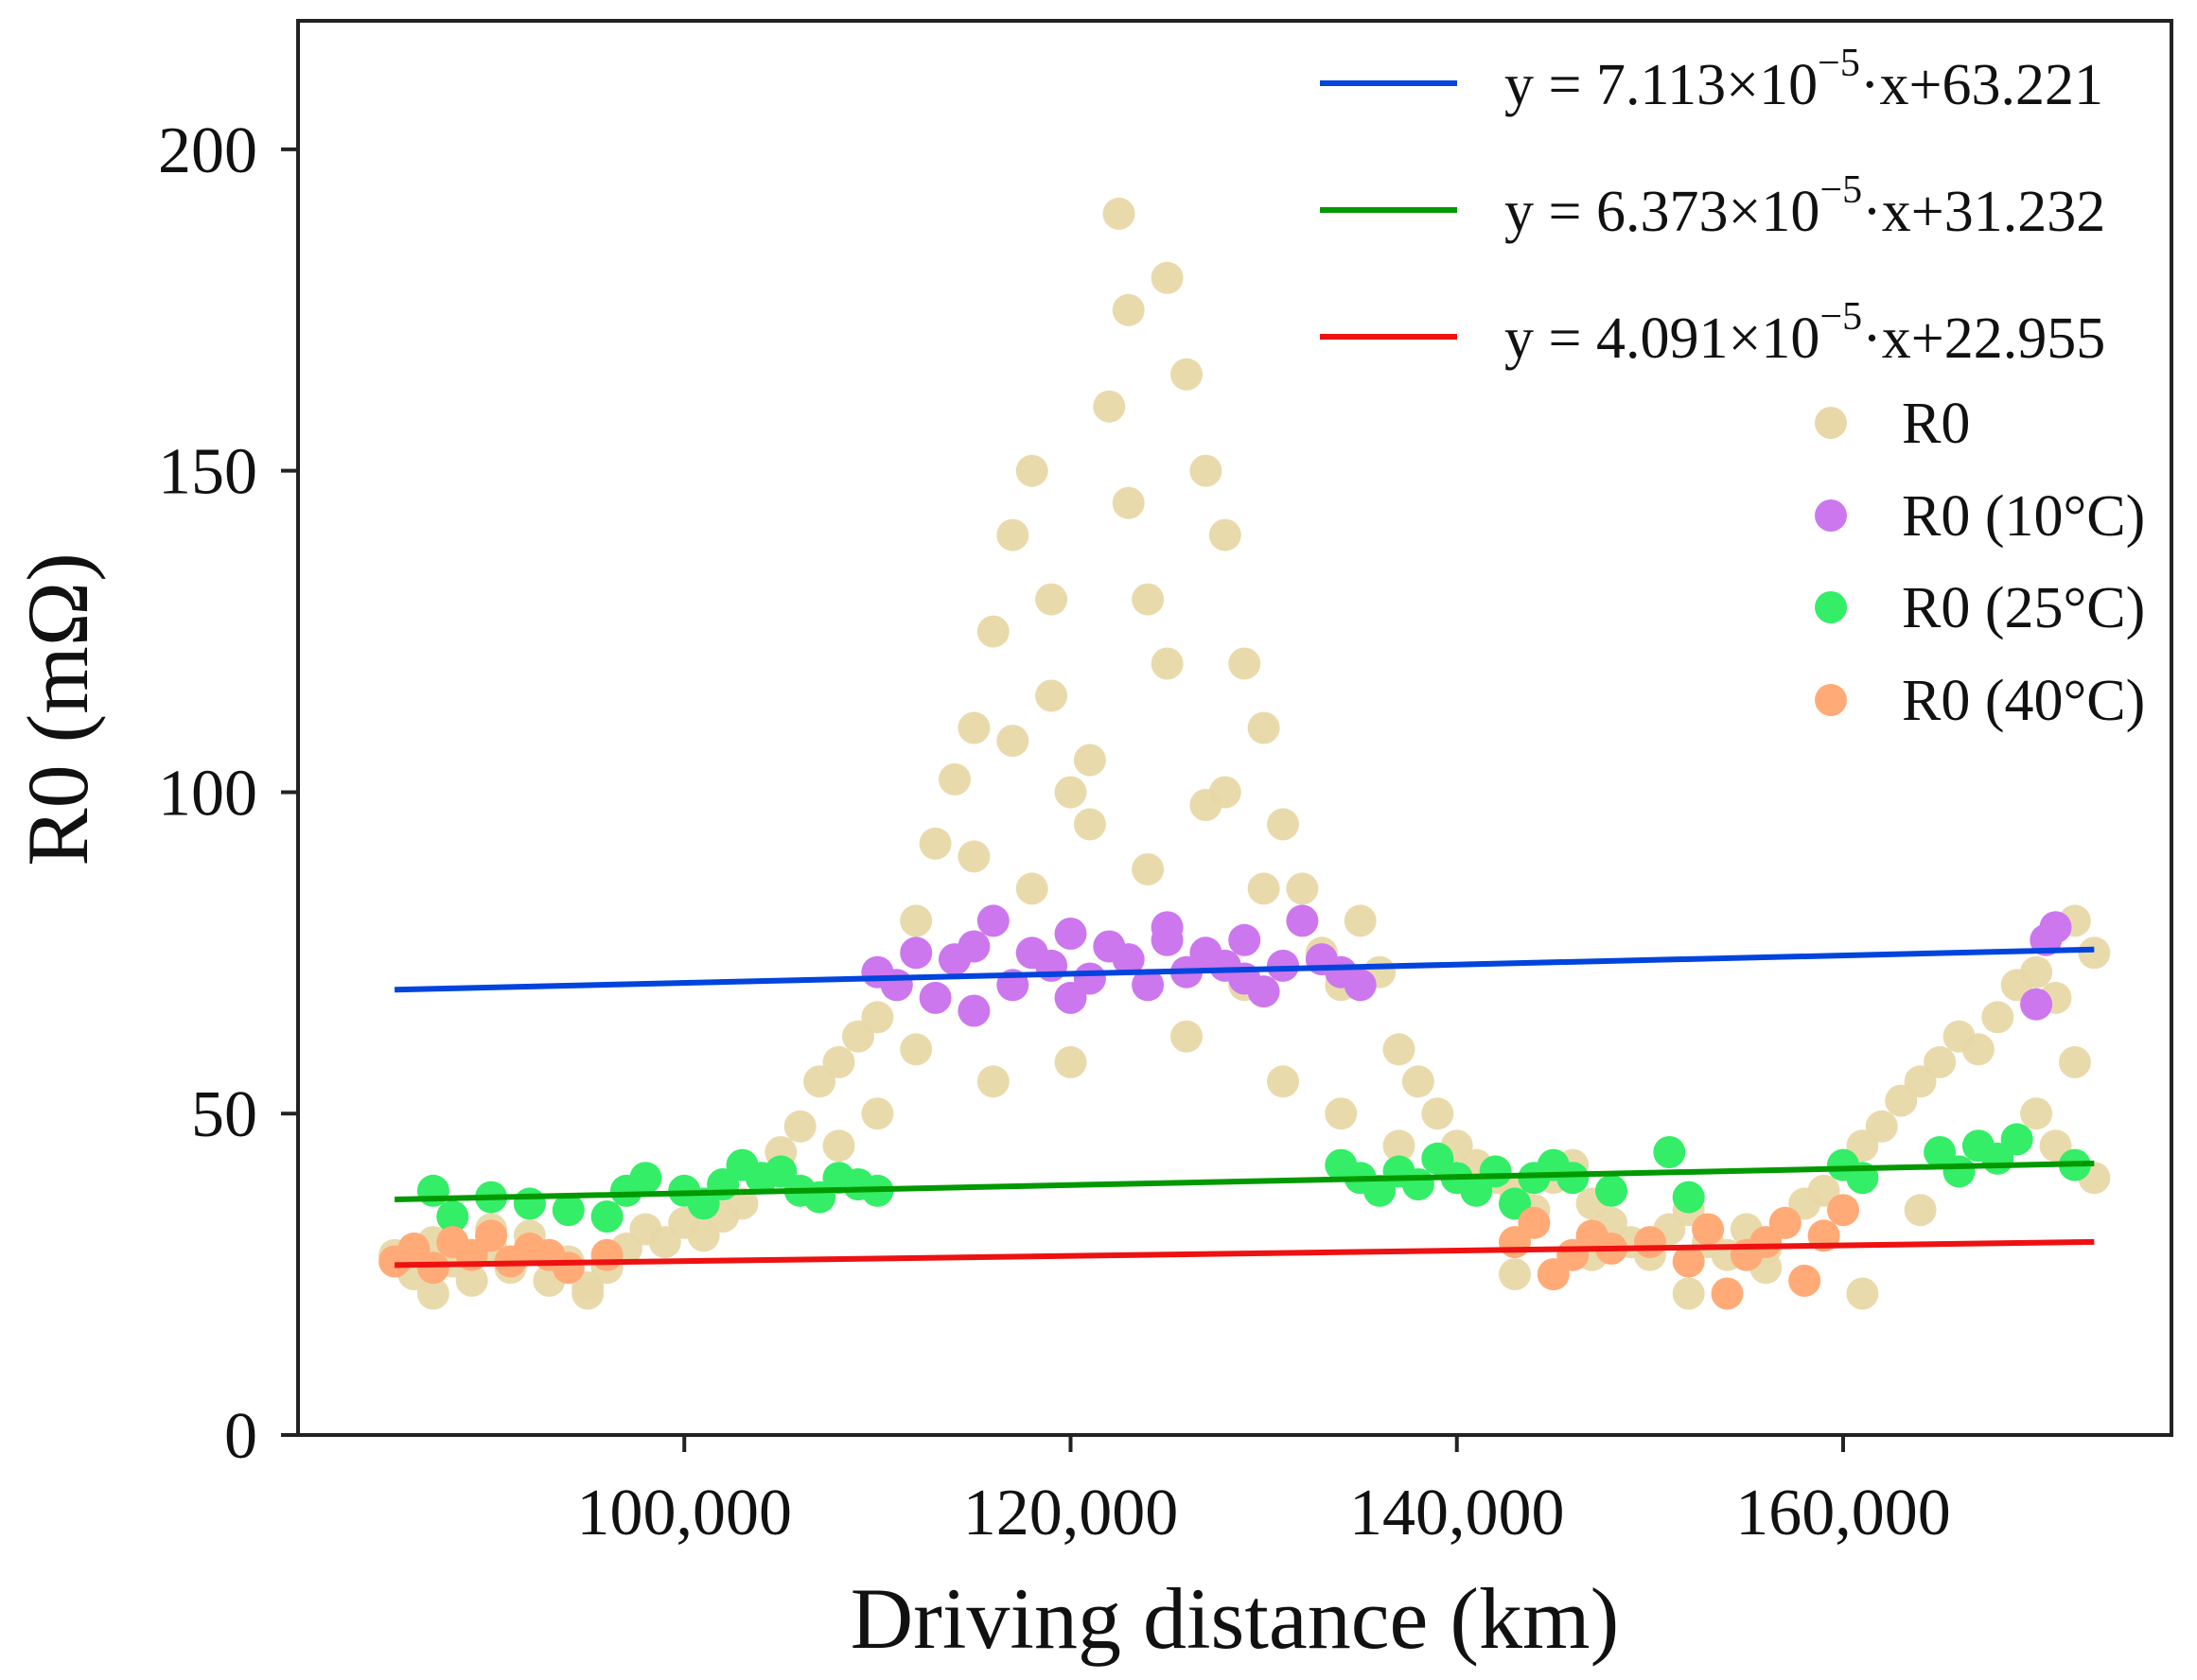 Image resolution: width=2197 pixels, height=1680 pixels. I want to click on y-tick-label: 150, so click(207, 472).